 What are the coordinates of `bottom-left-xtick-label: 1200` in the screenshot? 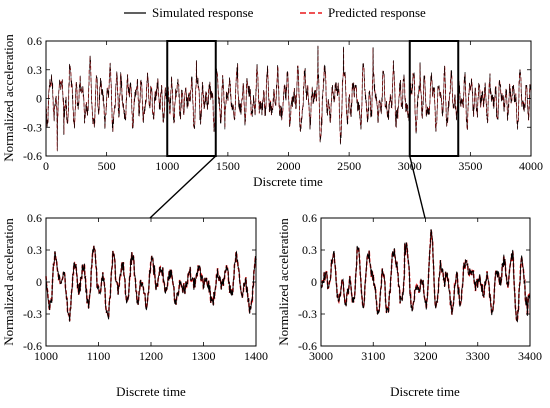 It's located at (151, 356).